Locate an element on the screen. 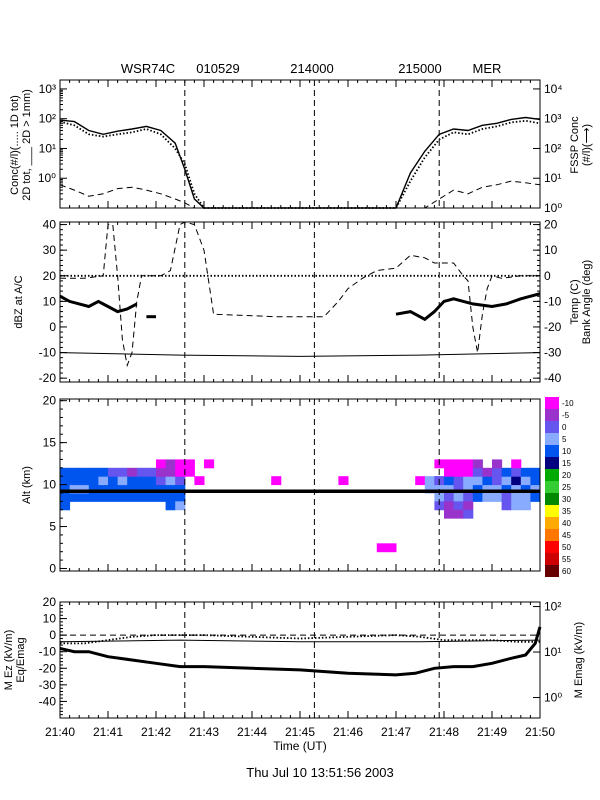  colorbar-label: 40 is located at coordinates (566, 523).